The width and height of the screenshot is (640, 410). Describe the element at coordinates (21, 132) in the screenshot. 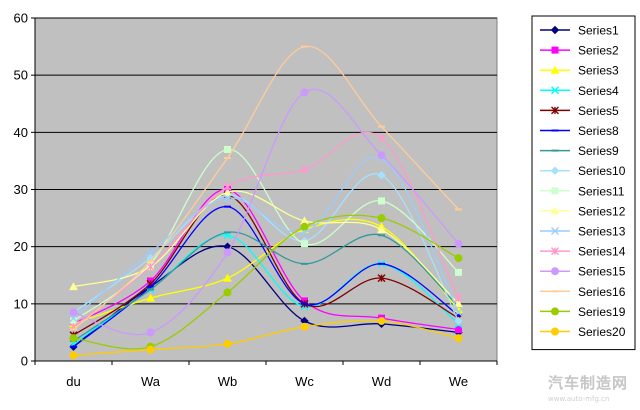

I see `y-tick-label: 40` at that location.